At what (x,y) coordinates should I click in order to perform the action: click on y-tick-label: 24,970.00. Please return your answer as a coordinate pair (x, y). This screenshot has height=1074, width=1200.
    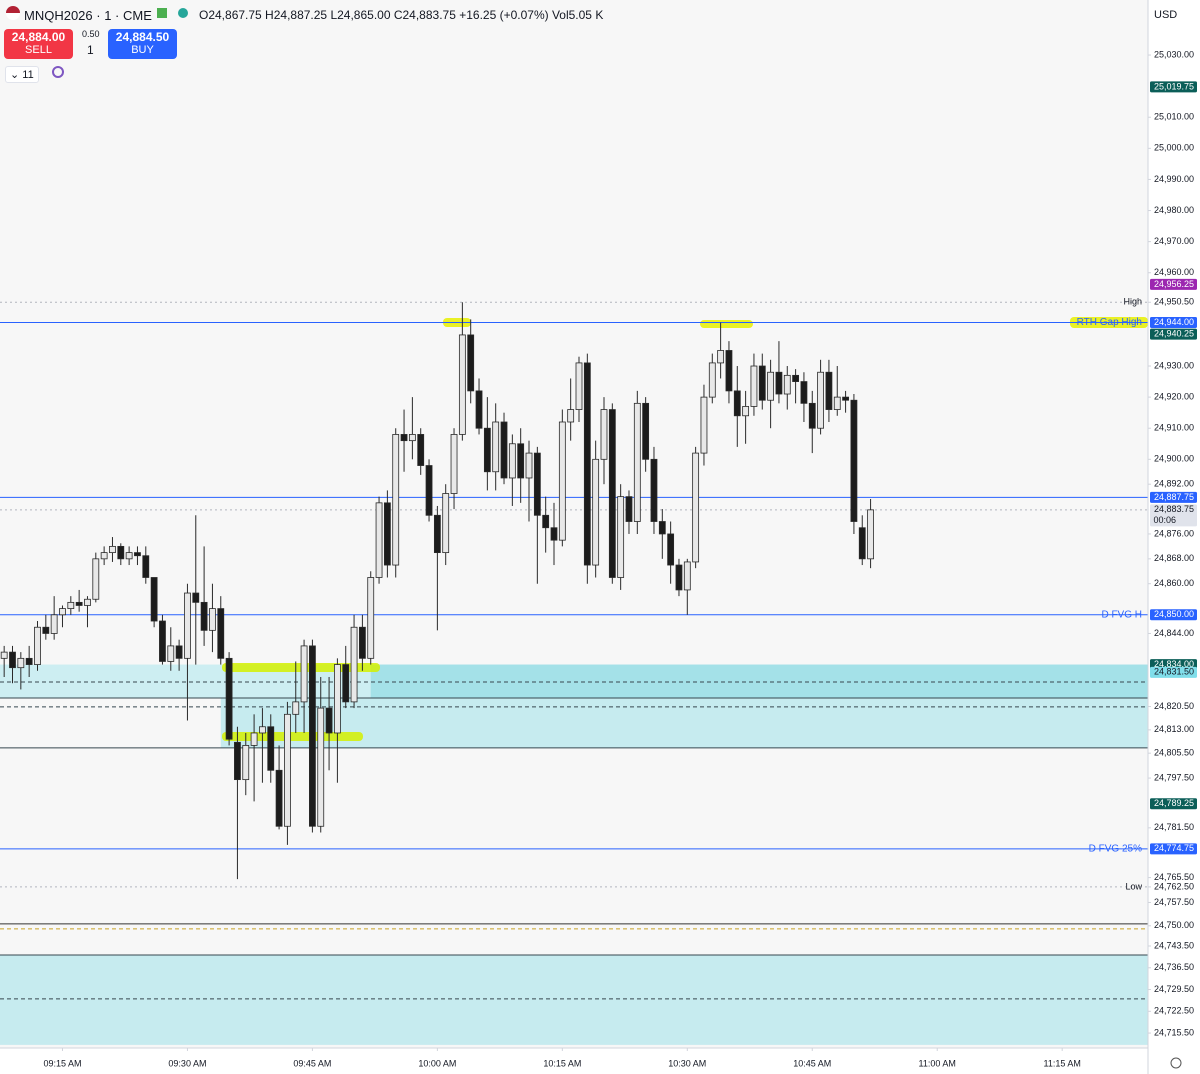
    Looking at the image, I should click on (1174, 241).